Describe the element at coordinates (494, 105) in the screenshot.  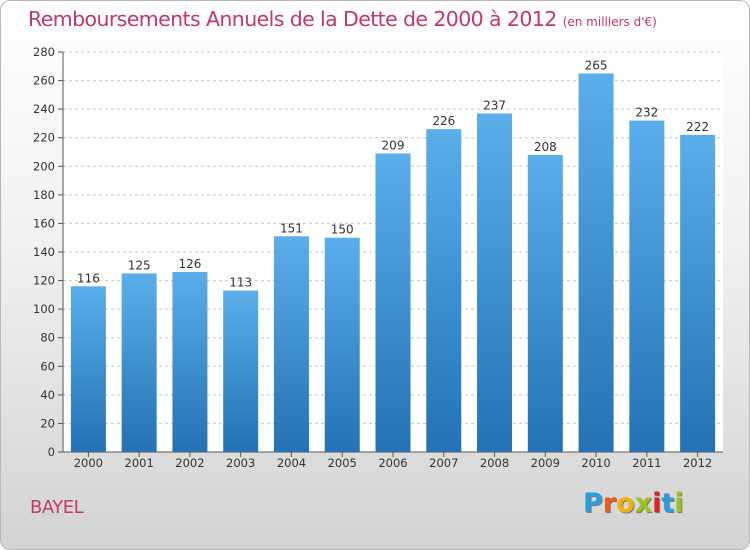
I see `bar-value-label-2008: 237` at that location.